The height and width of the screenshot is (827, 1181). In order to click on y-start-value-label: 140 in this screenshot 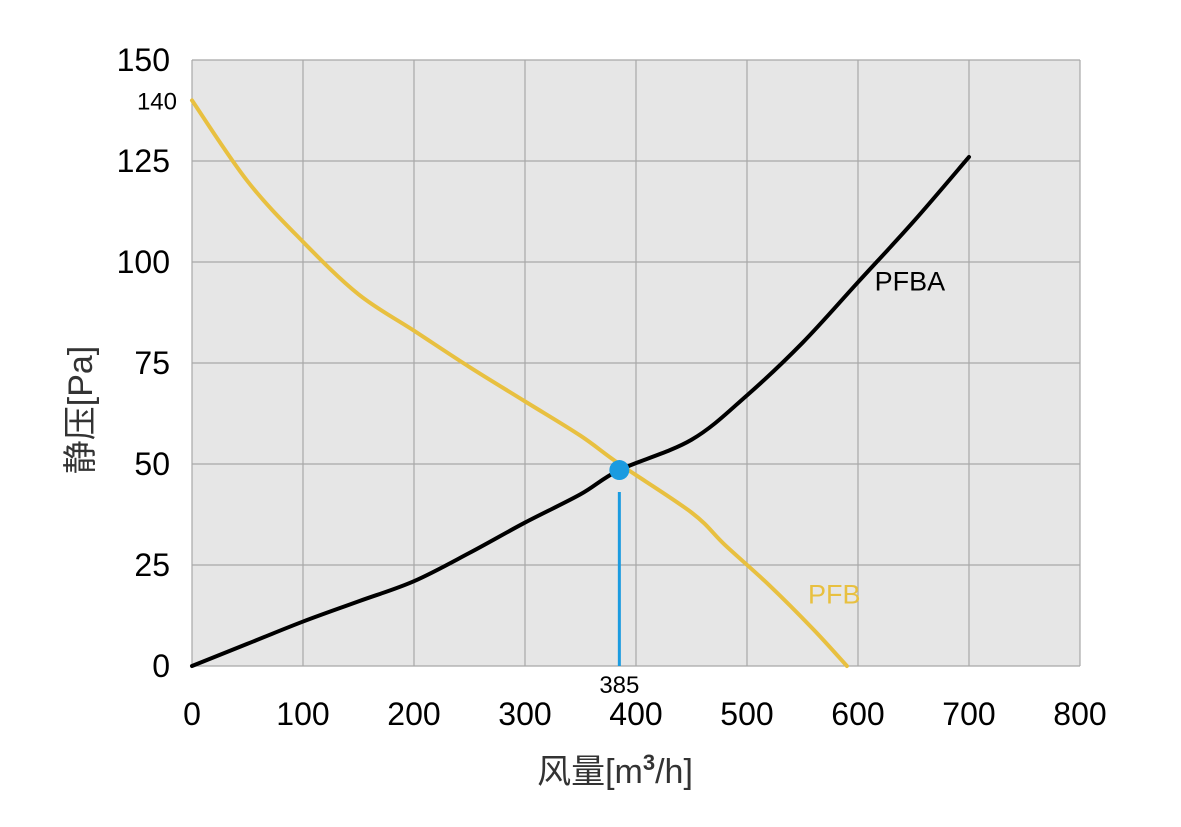, I will do `click(157, 101)`.